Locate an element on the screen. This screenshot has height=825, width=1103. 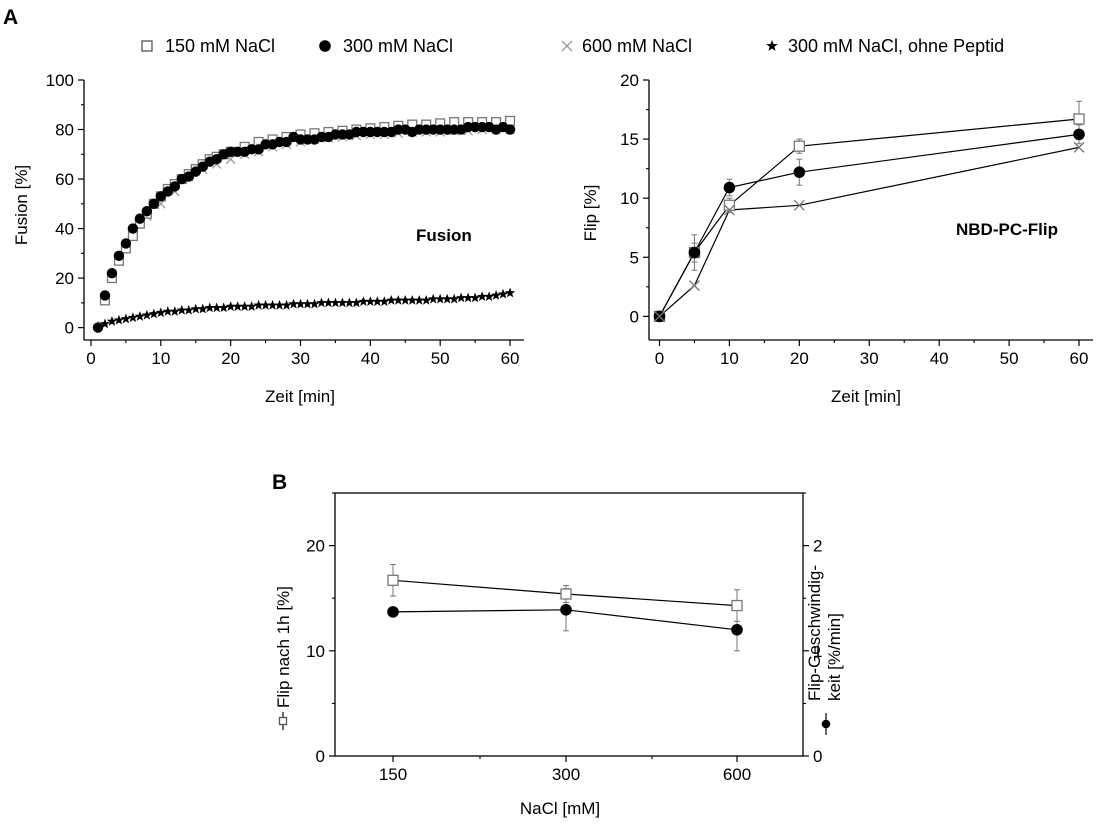
legend-item-600: 600 mM NaCl is located at coordinates (626, 46).